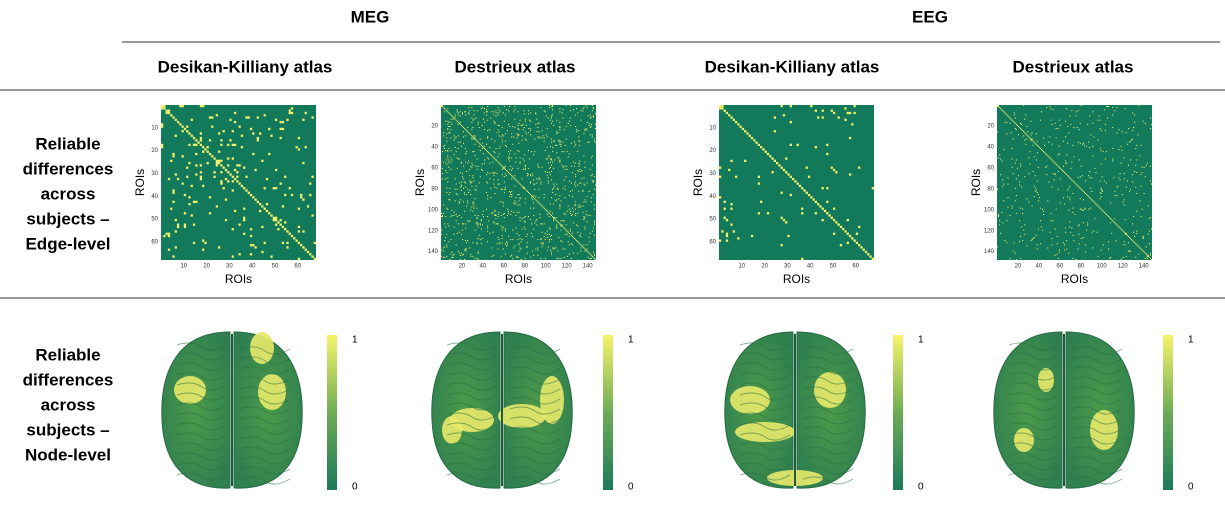 This screenshot has height=506, width=1225. What do you see at coordinates (229, 267) in the screenshot?
I see `x-tick-label: 30` at bounding box center [229, 267].